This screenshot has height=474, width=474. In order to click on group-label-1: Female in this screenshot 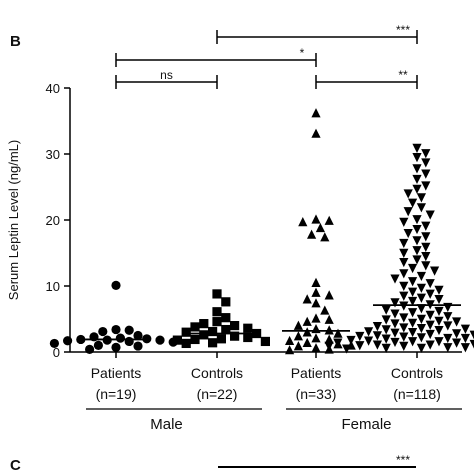, I will do `click(366, 424)`.